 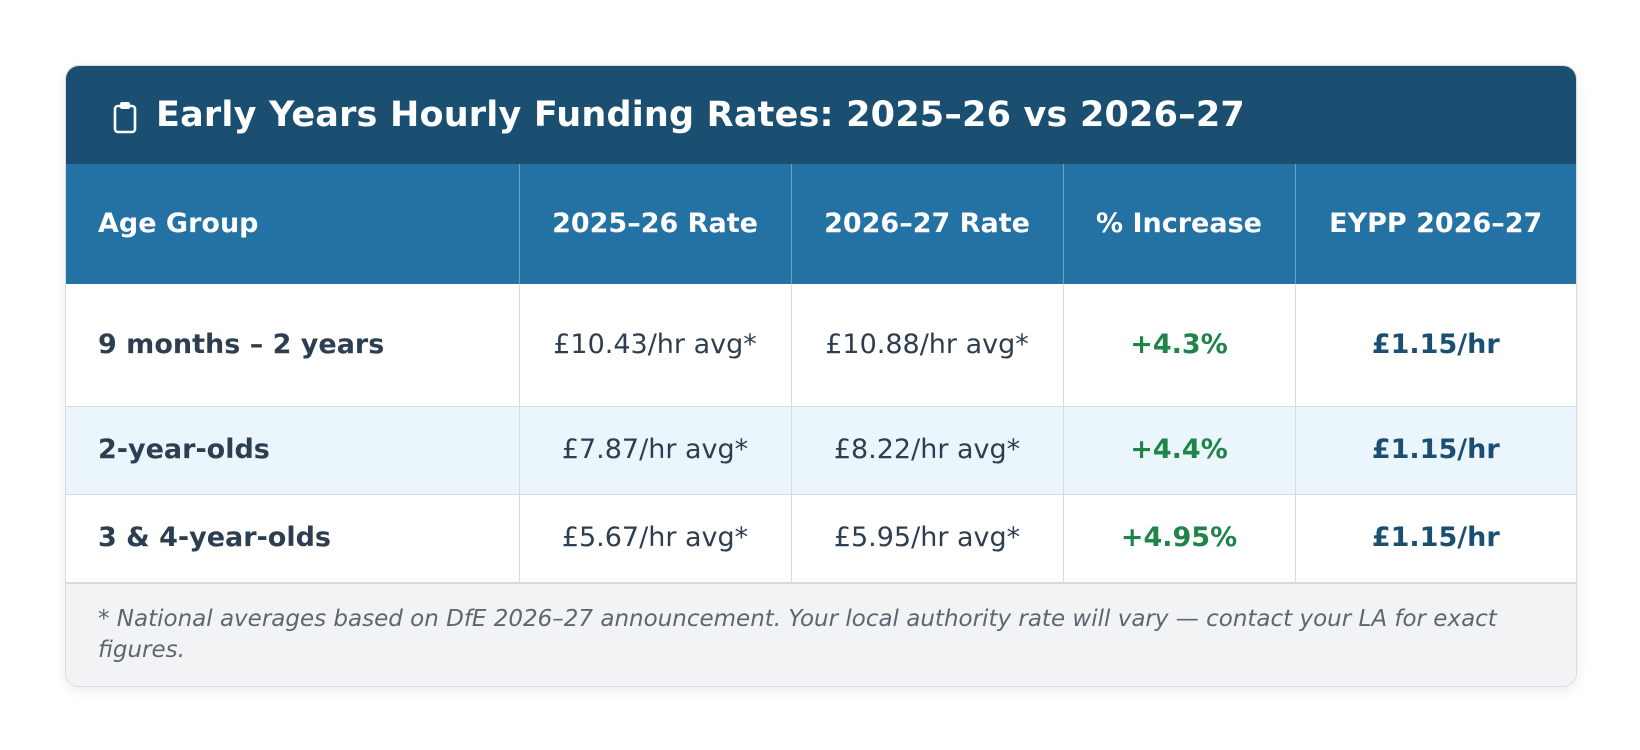 What do you see at coordinates (926, 449) in the screenshot?
I see `rate-2026-cell: £8.22/hr avg*` at bounding box center [926, 449].